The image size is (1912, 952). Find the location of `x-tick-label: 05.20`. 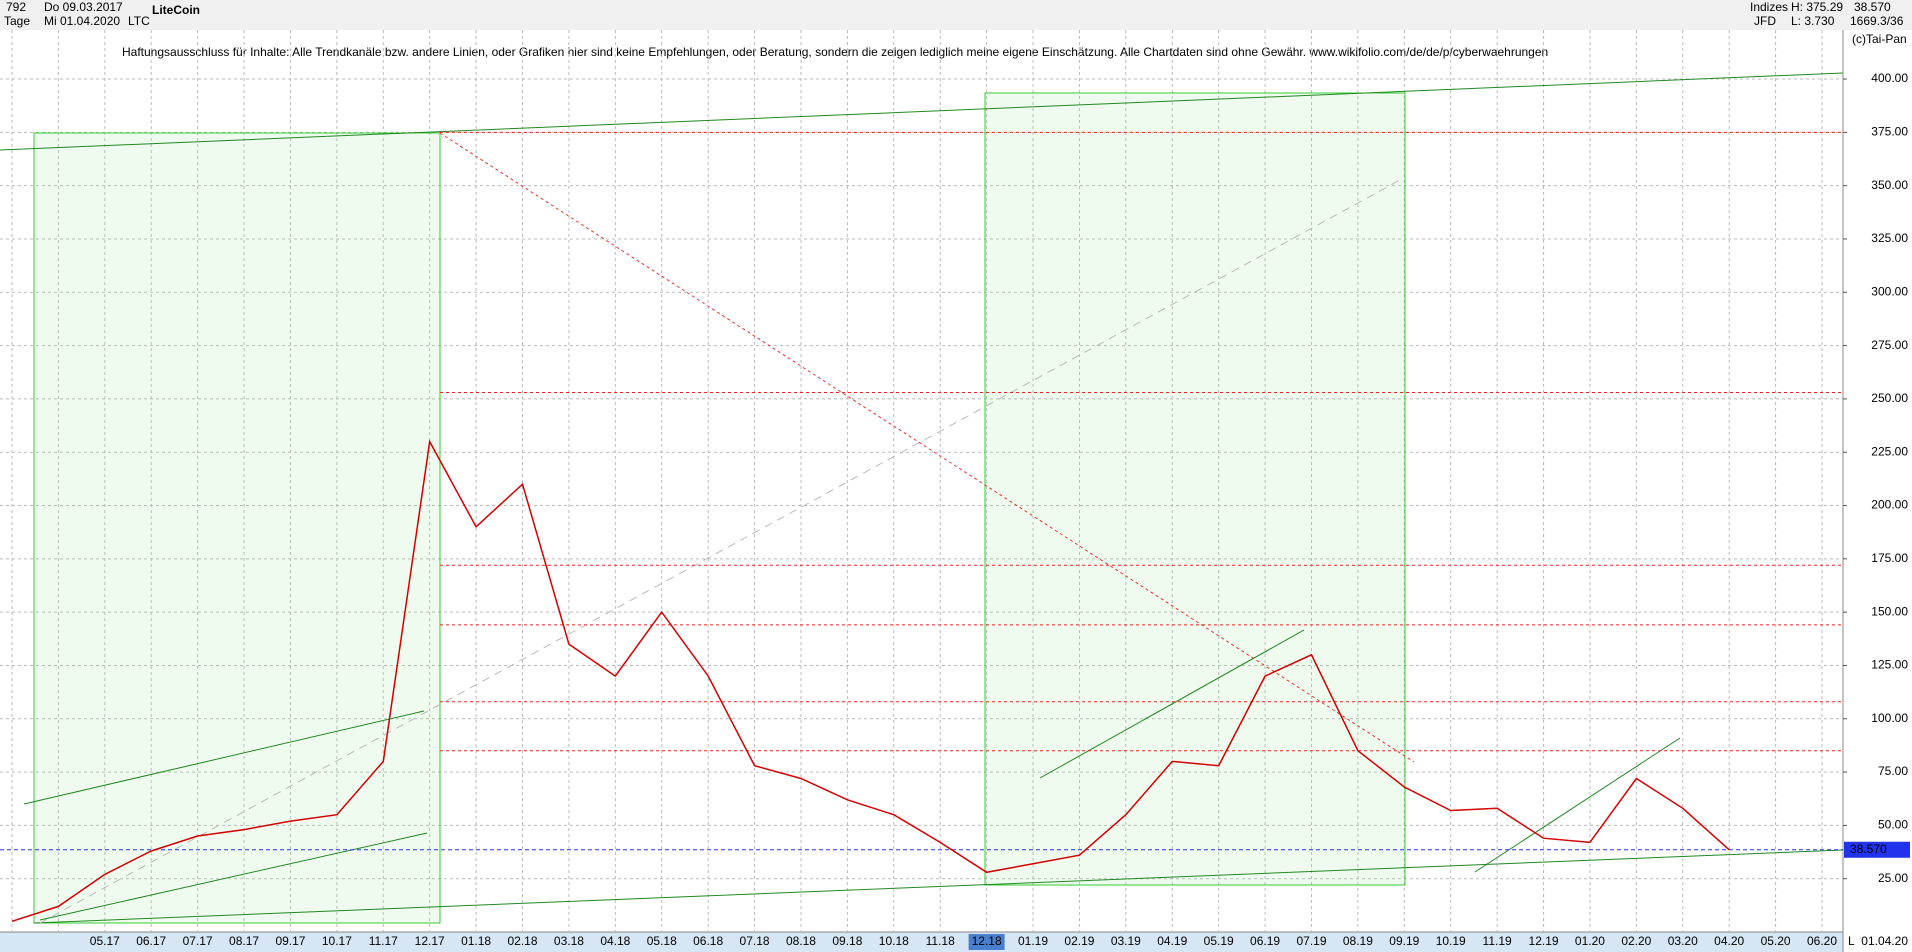

x-tick-label: 05.20 is located at coordinates (1776, 941).